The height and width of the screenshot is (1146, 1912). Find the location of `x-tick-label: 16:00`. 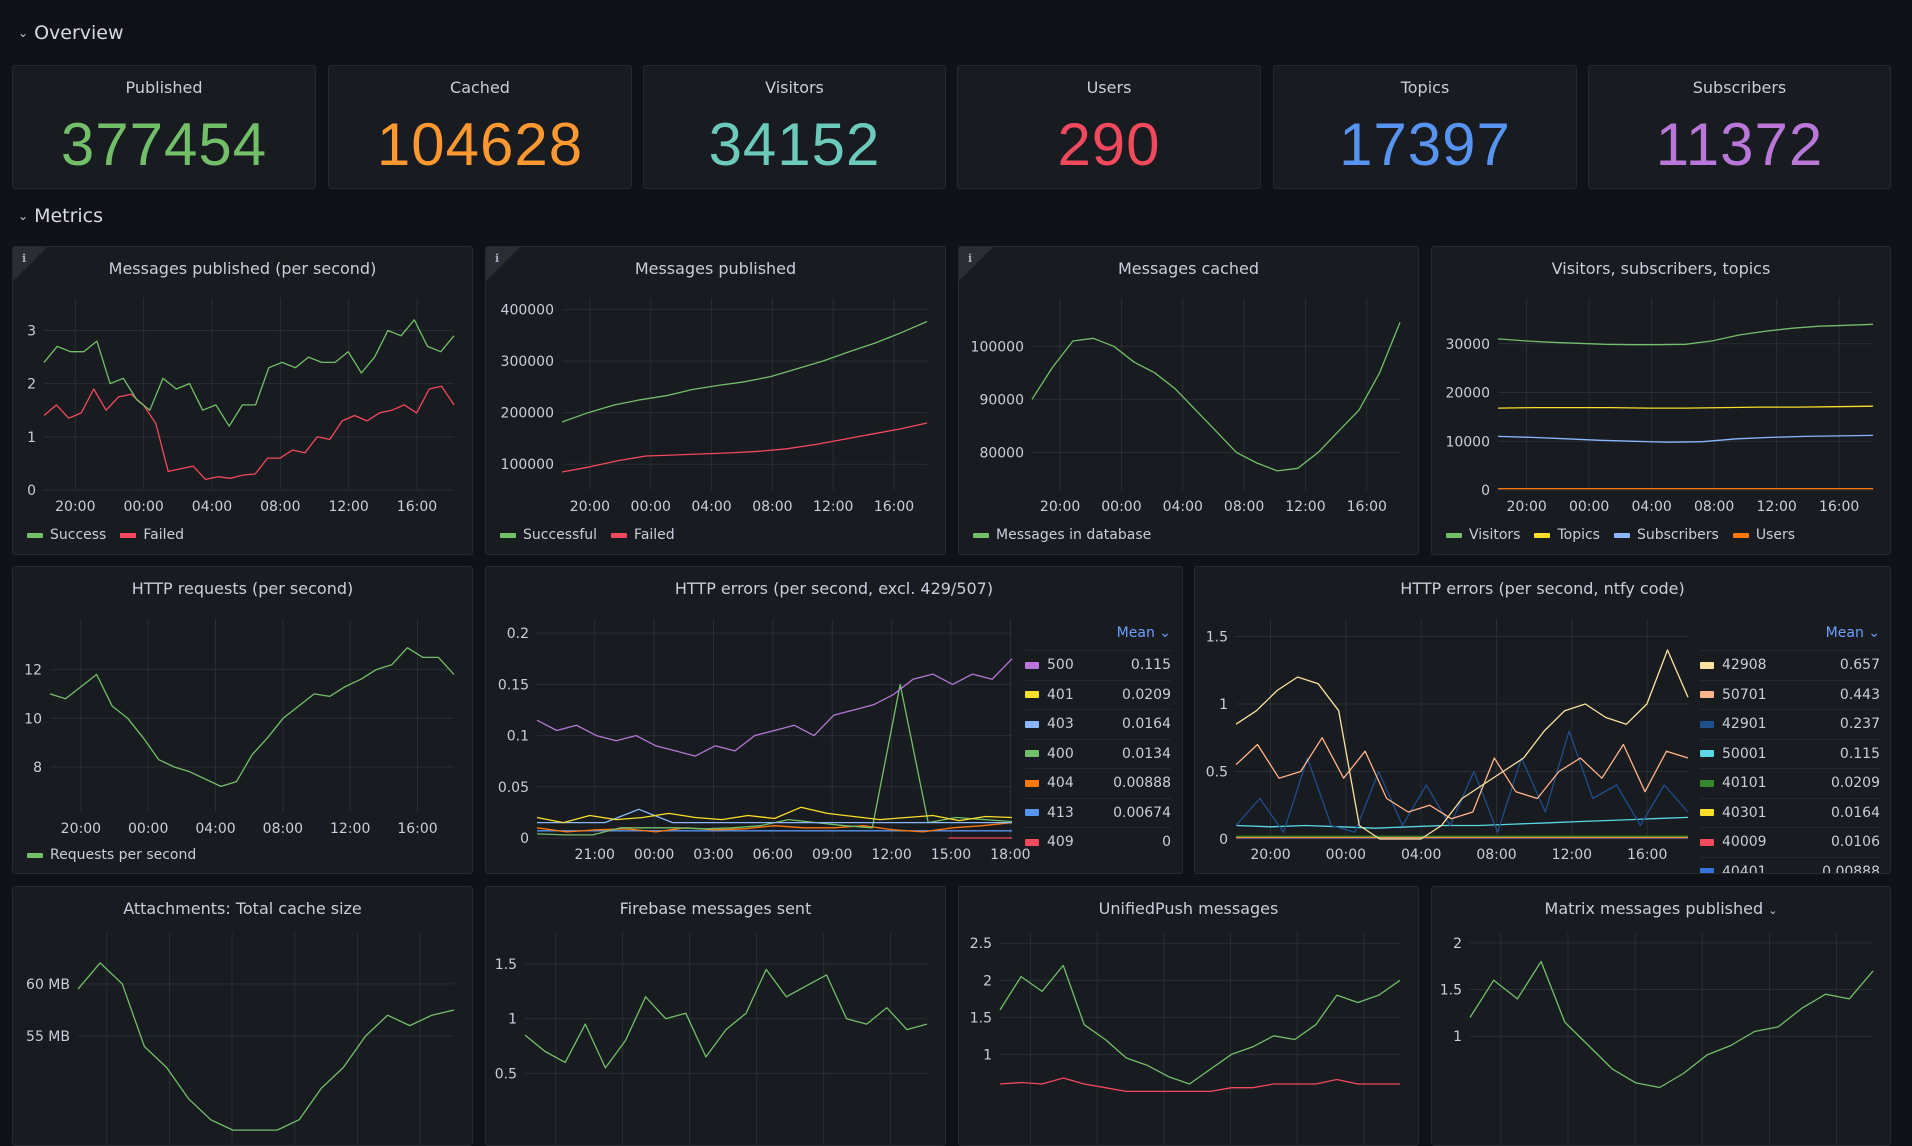

x-tick-label: 16:00 is located at coordinates (417, 829).